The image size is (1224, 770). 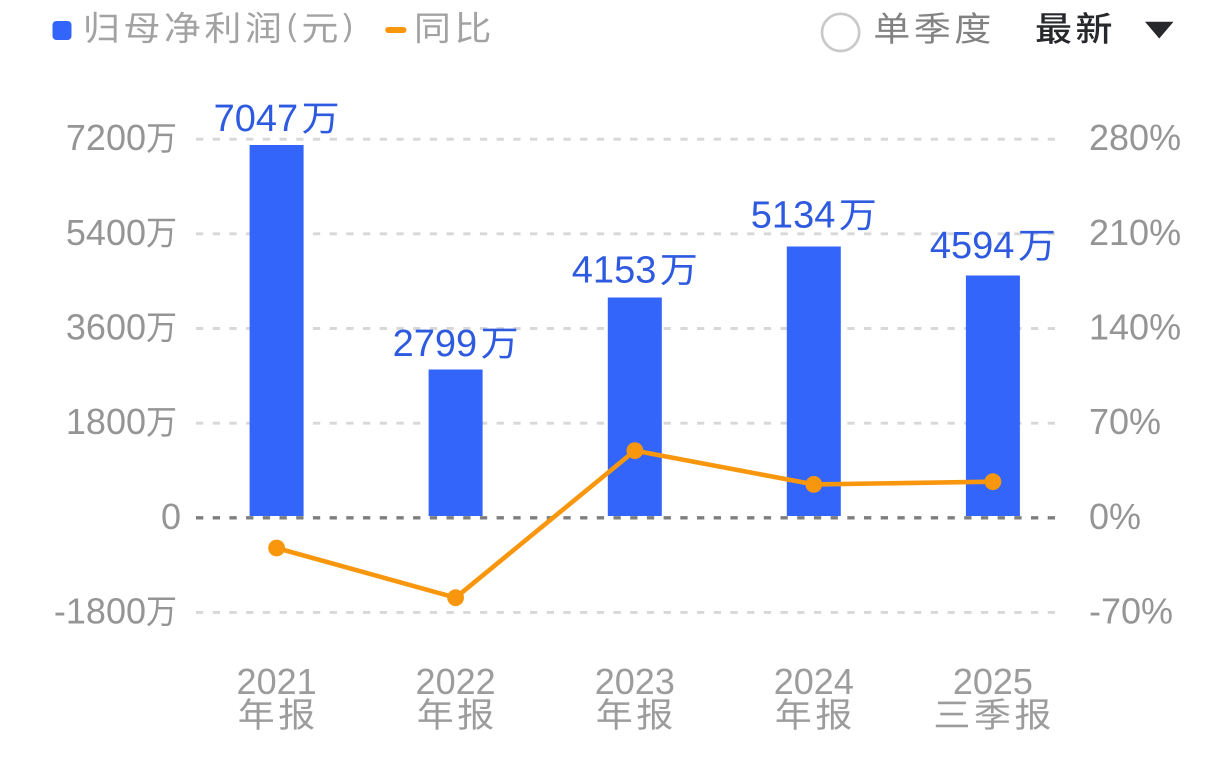 What do you see at coordinates (277, 681) in the screenshot?
I see `svg-text: 2021` at bounding box center [277, 681].